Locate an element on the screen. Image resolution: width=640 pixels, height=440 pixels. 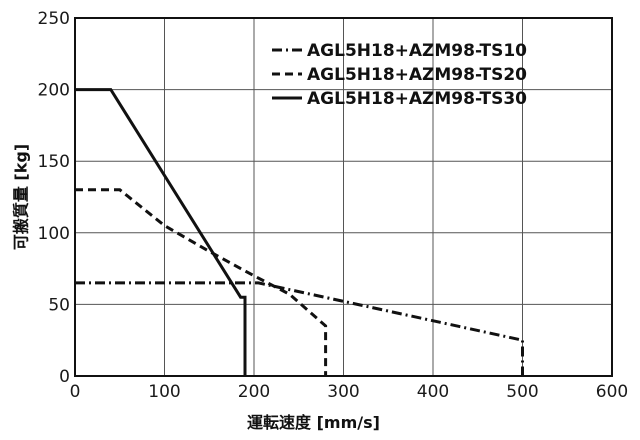
x-axis-title: 運転速度 [mm/s] is located at coordinates (313, 422).